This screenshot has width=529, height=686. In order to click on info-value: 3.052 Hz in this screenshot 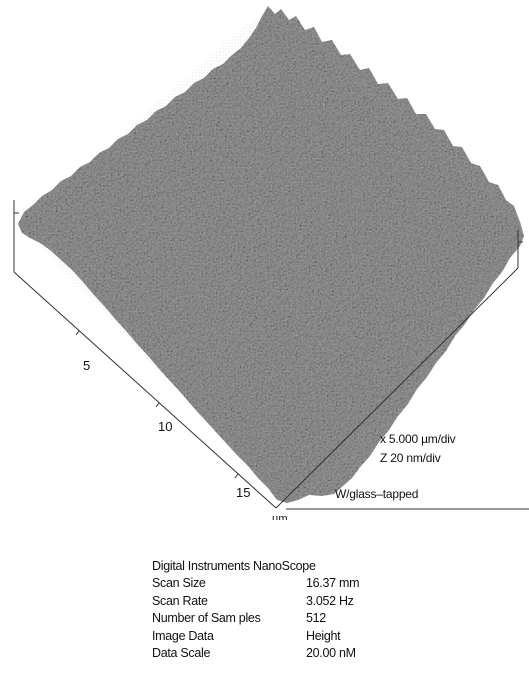, I will do `click(330, 600)`.